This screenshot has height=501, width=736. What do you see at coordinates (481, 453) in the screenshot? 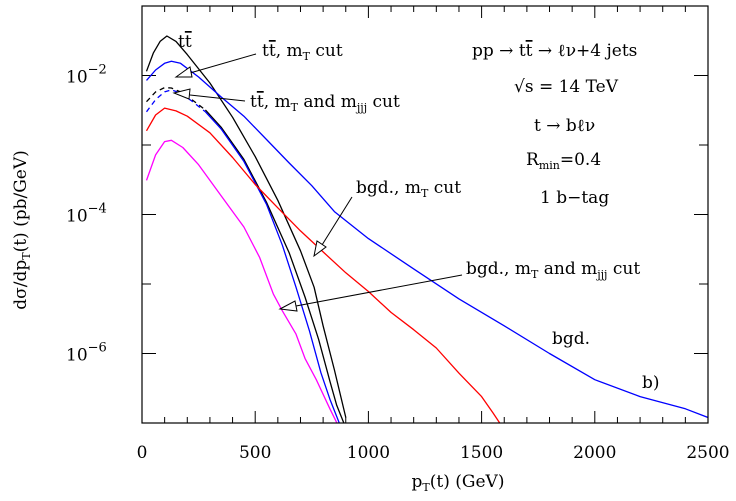
I see `x-tick-label: 1500` at bounding box center [481, 453].